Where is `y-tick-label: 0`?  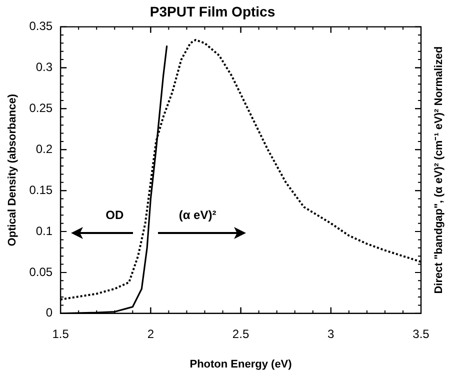 y-tick-label: 0 is located at coordinates (49, 313).